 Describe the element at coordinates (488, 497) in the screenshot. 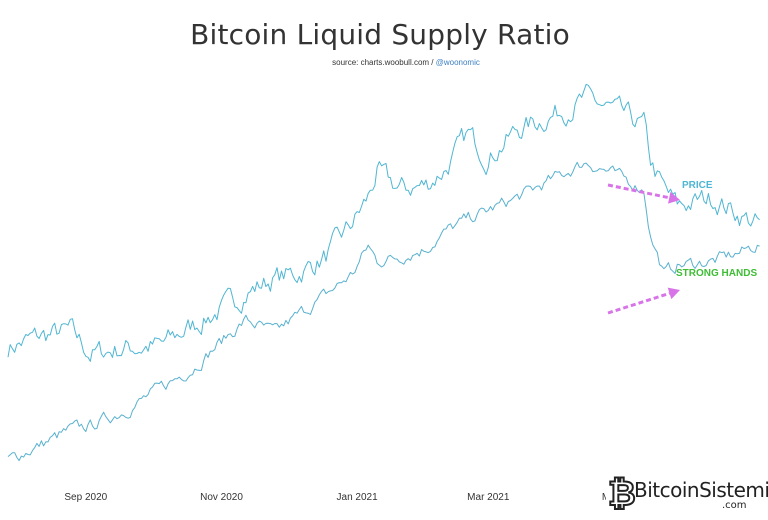

I see `x-tick-label: Mar 2021` at that location.